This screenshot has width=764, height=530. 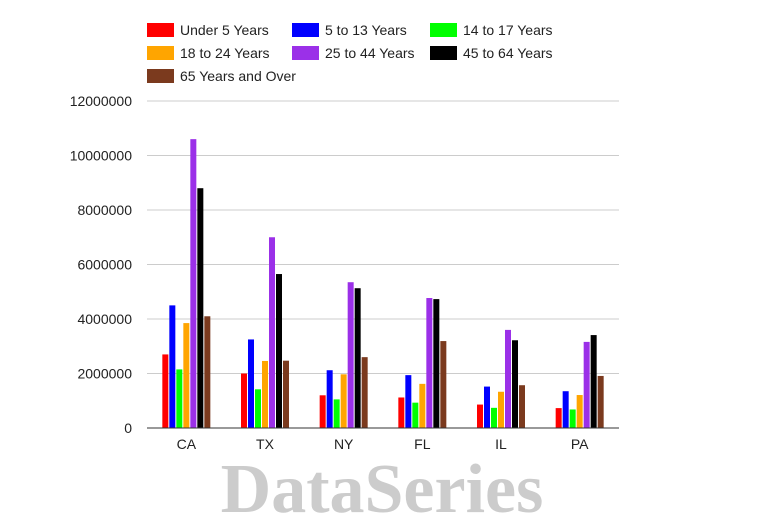 I want to click on legend-item: 5 to 13 Years, so click(x=349, y=30).